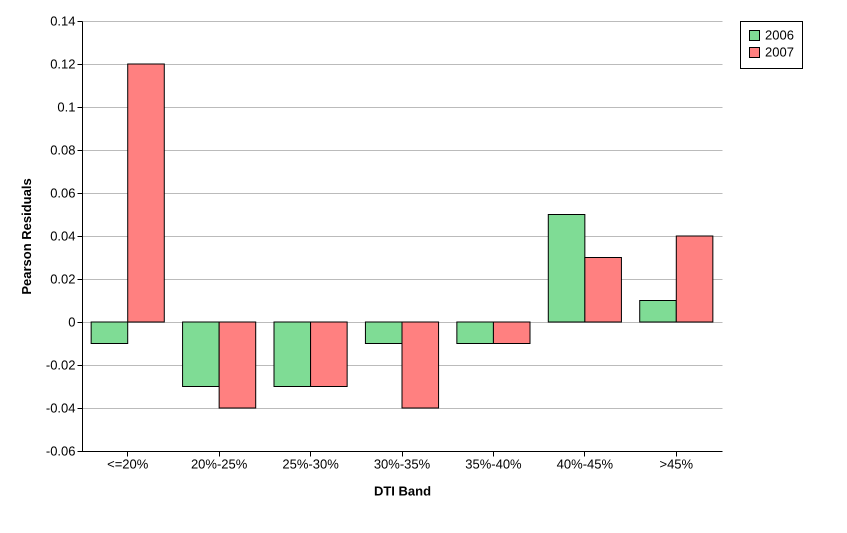  I want to click on y-axis-title: Pearson Residuals, so click(26, 236).